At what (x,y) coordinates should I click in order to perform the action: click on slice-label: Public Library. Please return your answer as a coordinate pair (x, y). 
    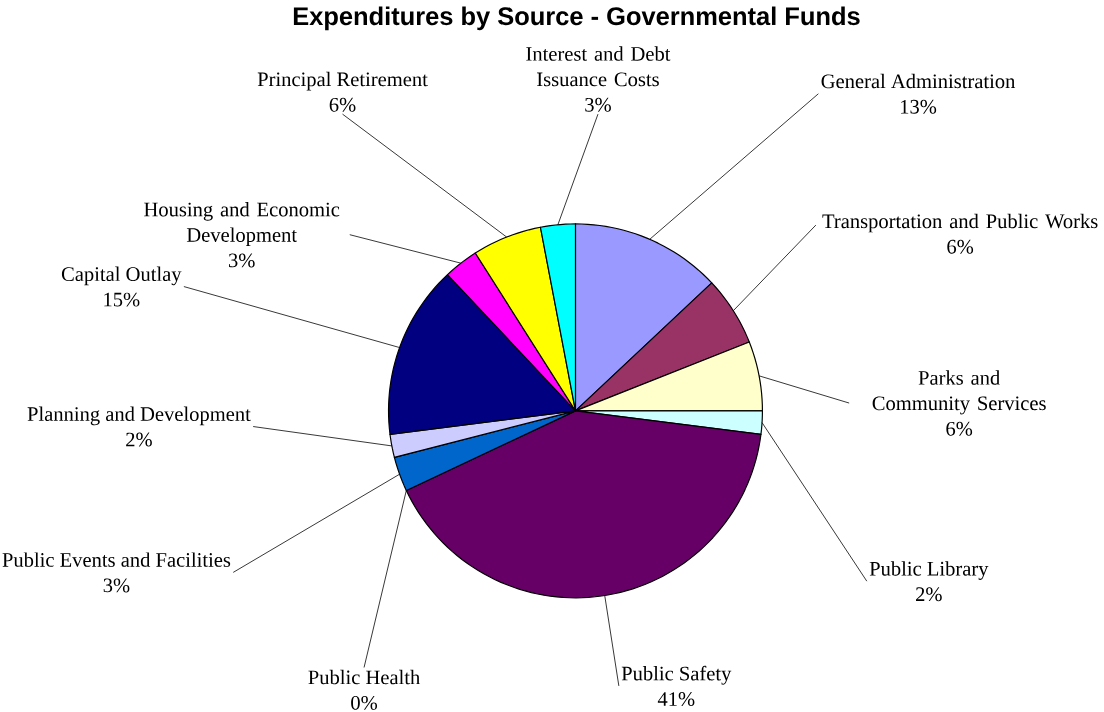
    Looking at the image, I should click on (929, 570).